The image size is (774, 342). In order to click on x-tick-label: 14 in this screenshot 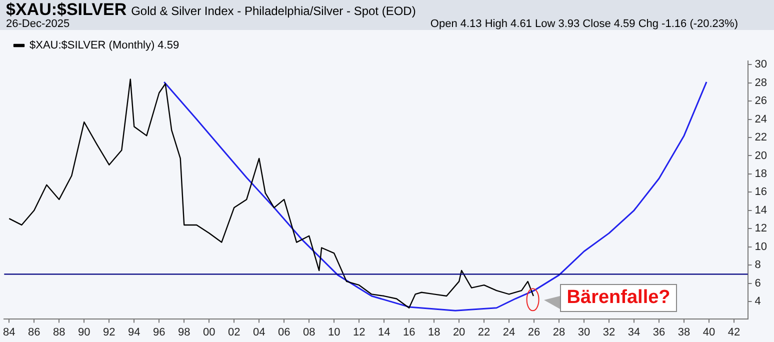, I will do `click(384, 332)`.